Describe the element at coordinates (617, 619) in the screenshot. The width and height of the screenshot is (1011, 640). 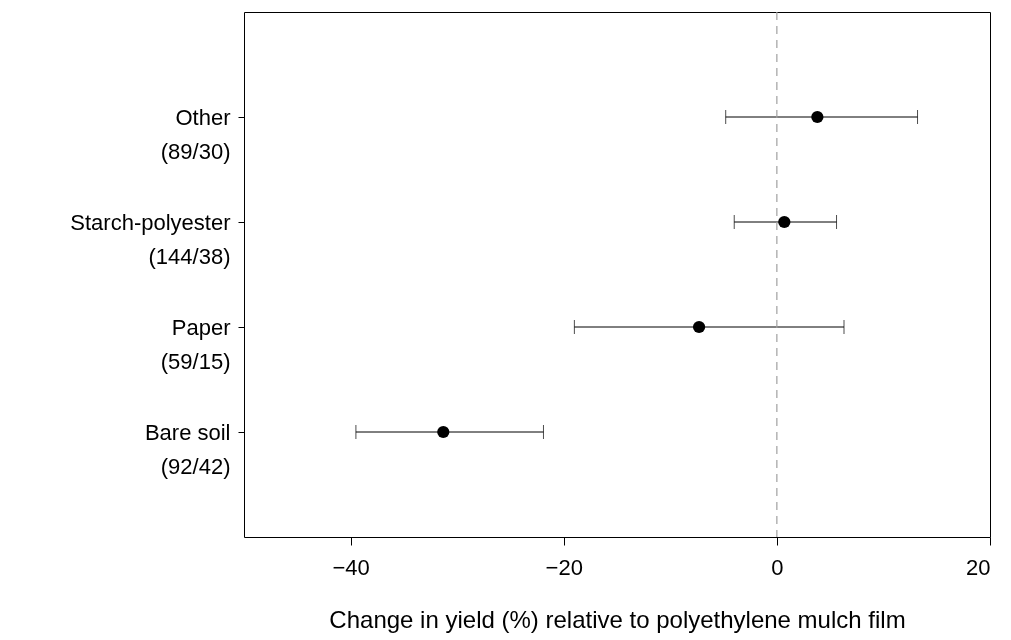
I see `x-axis-title: Change in yield (%) relative to polyethylene mulch film` at that location.